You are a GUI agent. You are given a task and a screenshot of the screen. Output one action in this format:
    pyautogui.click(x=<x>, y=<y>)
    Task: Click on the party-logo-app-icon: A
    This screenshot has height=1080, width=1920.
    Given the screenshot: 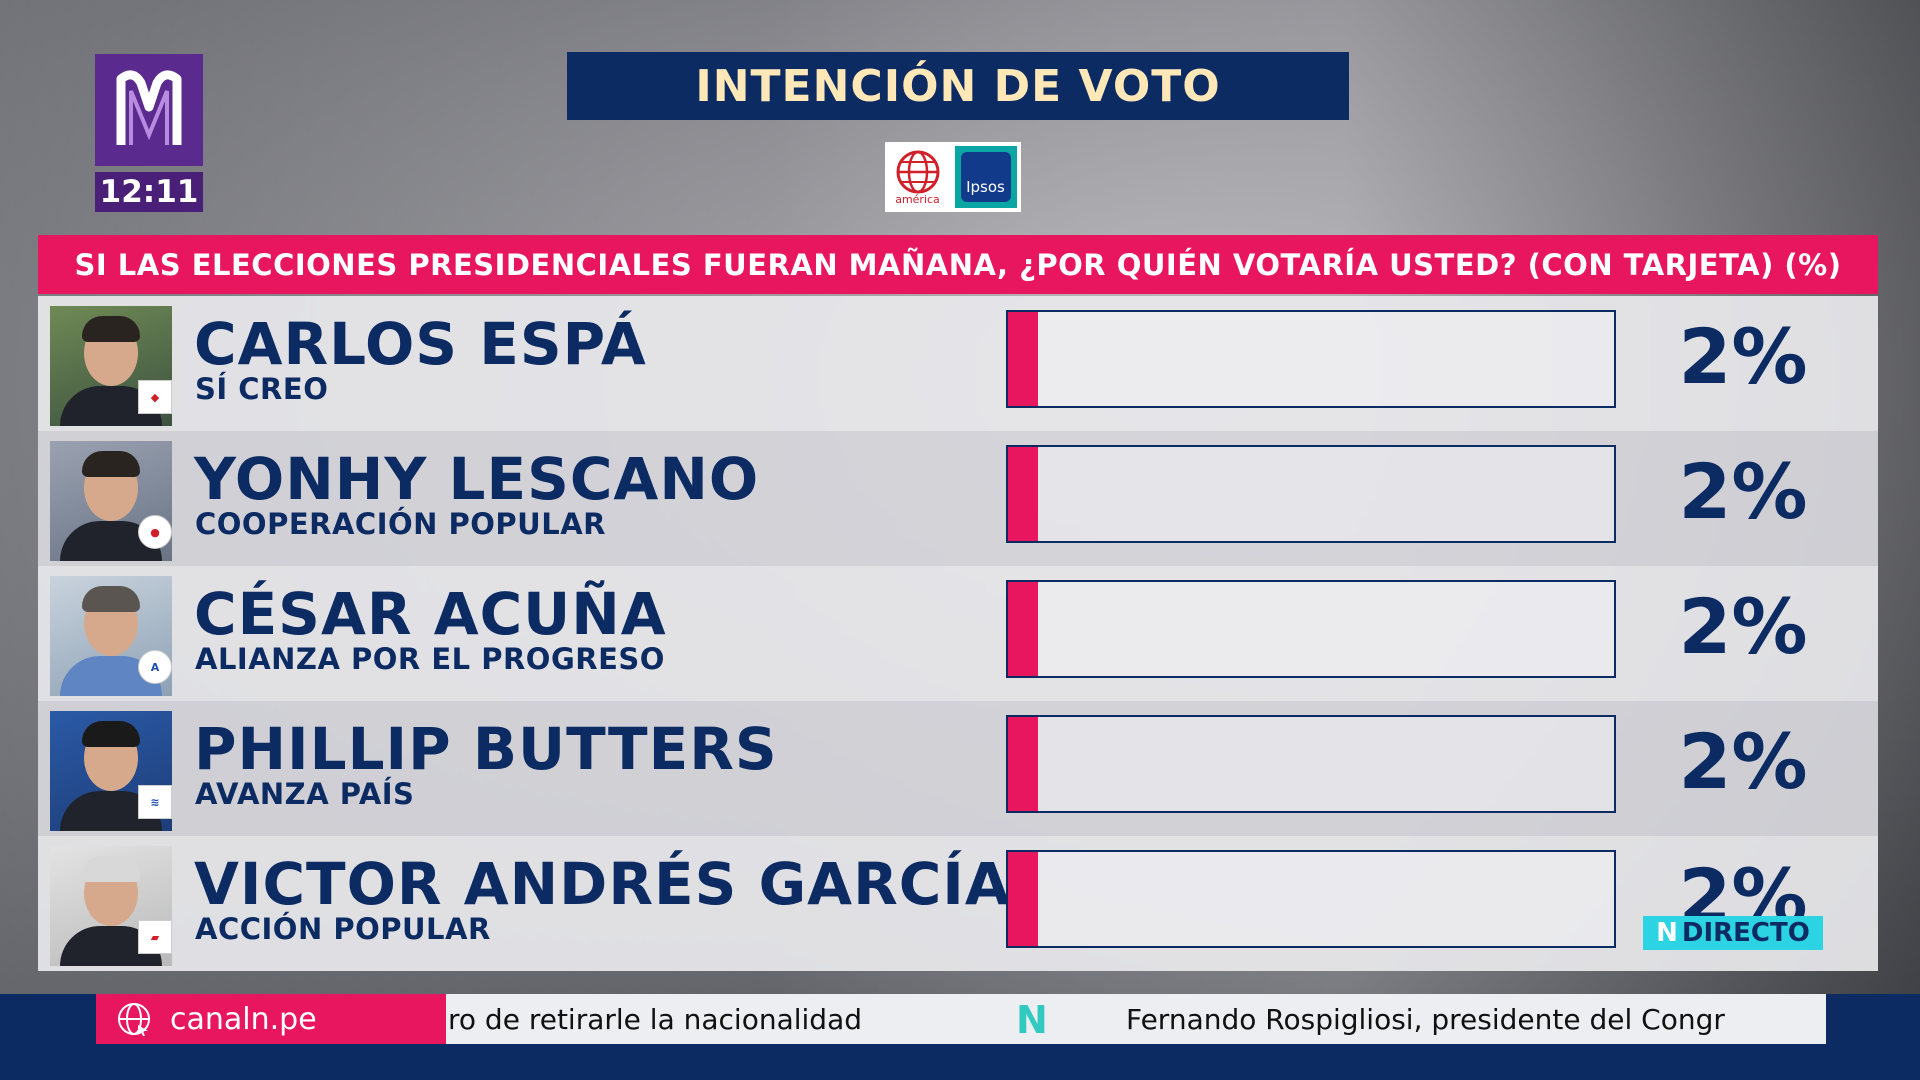 What is the action you would take?
    pyautogui.click(x=155, y=667)
    